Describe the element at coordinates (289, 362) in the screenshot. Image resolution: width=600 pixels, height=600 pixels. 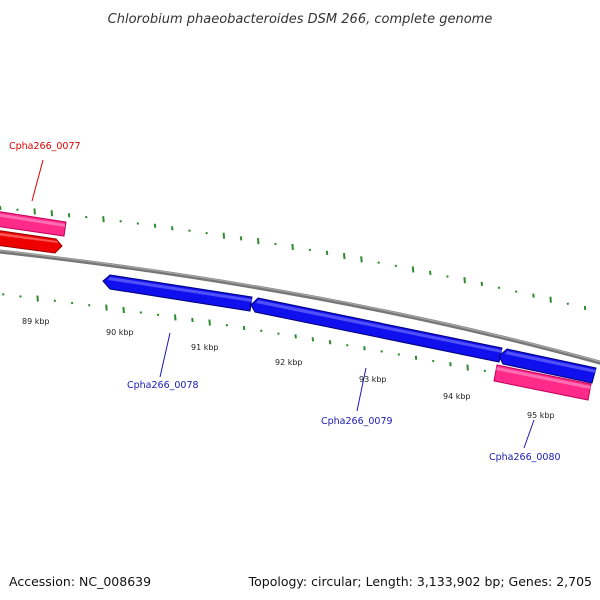
I see `scale-label-92kbp: 92 kbp` at that location.